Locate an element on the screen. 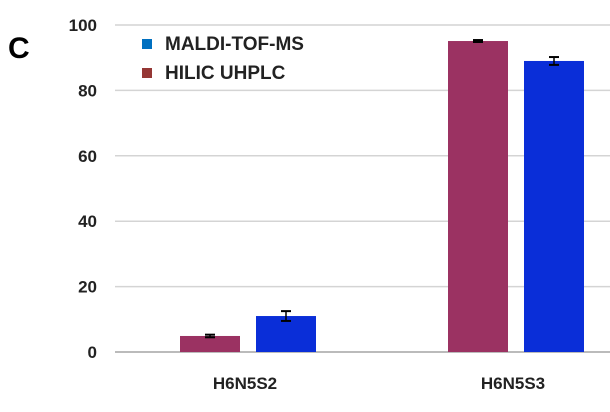  y-tick-label: 0 is located at coordinates (92, 352).